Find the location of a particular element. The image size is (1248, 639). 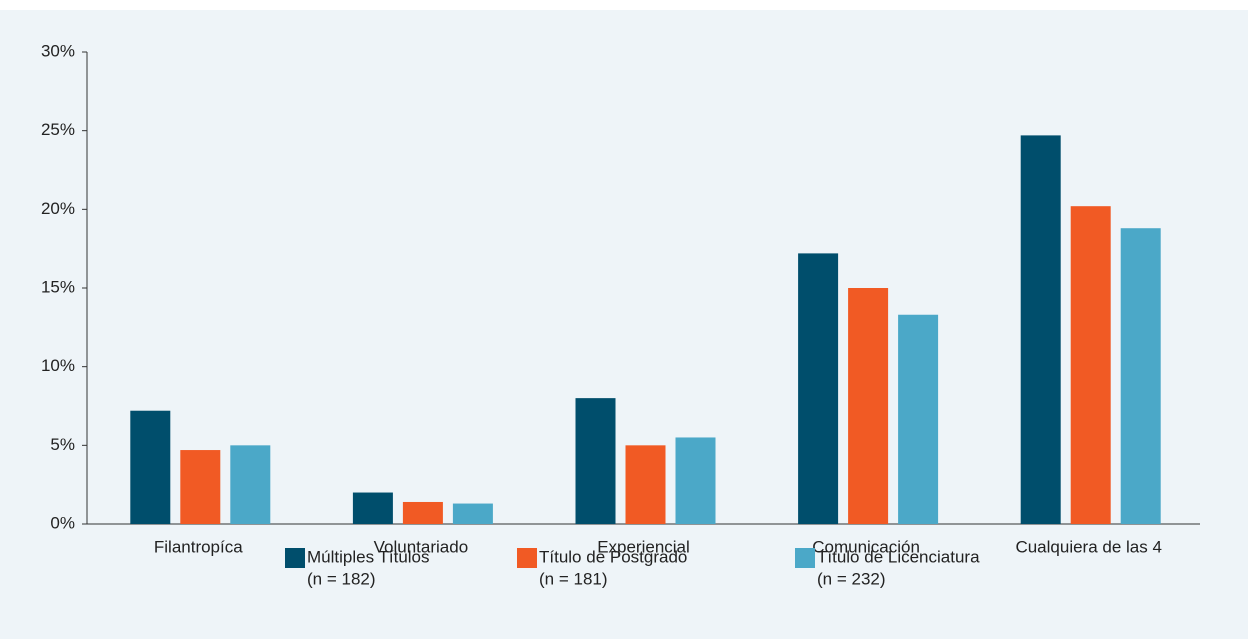

x-tick-label: Voluntariado is located at coordinates (421, 546).